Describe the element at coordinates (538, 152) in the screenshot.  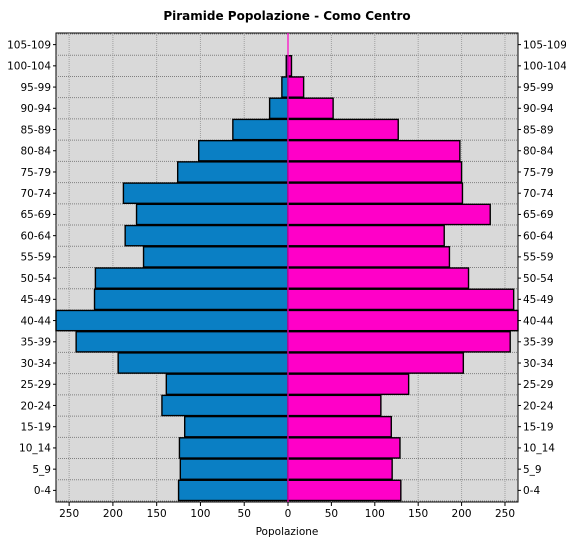
I see `y-tick-label-right: 80-84` at that location.